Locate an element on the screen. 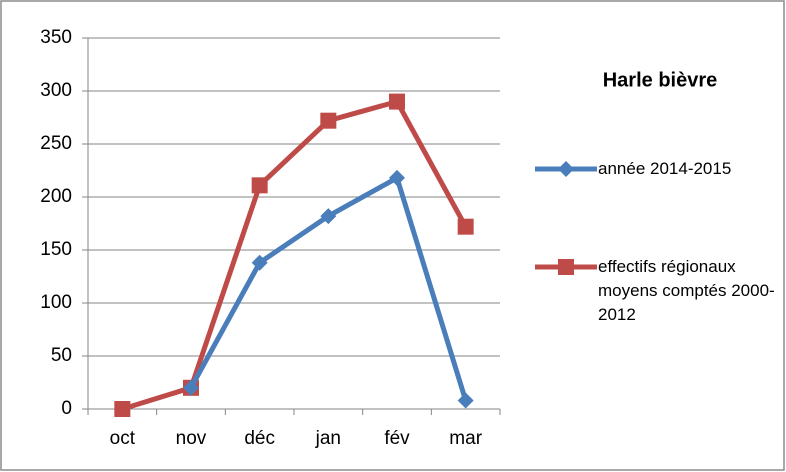  x-tick-label: oct is located at coordinates (123, 438).